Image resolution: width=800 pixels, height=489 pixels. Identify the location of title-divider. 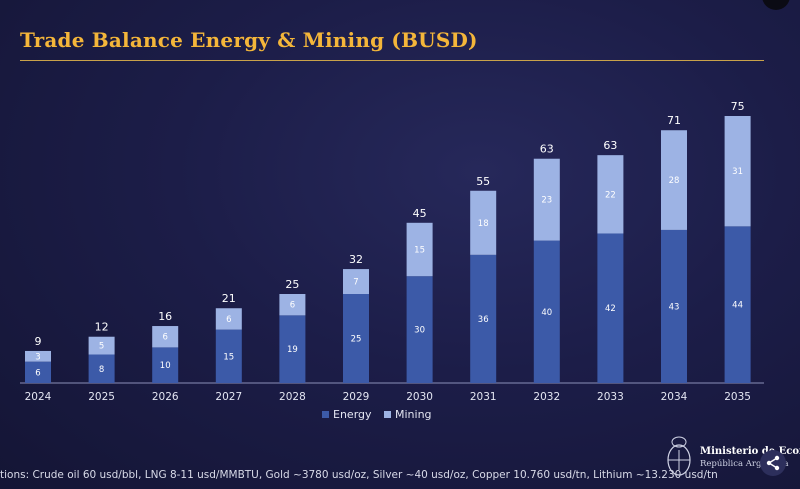
(392, 60).